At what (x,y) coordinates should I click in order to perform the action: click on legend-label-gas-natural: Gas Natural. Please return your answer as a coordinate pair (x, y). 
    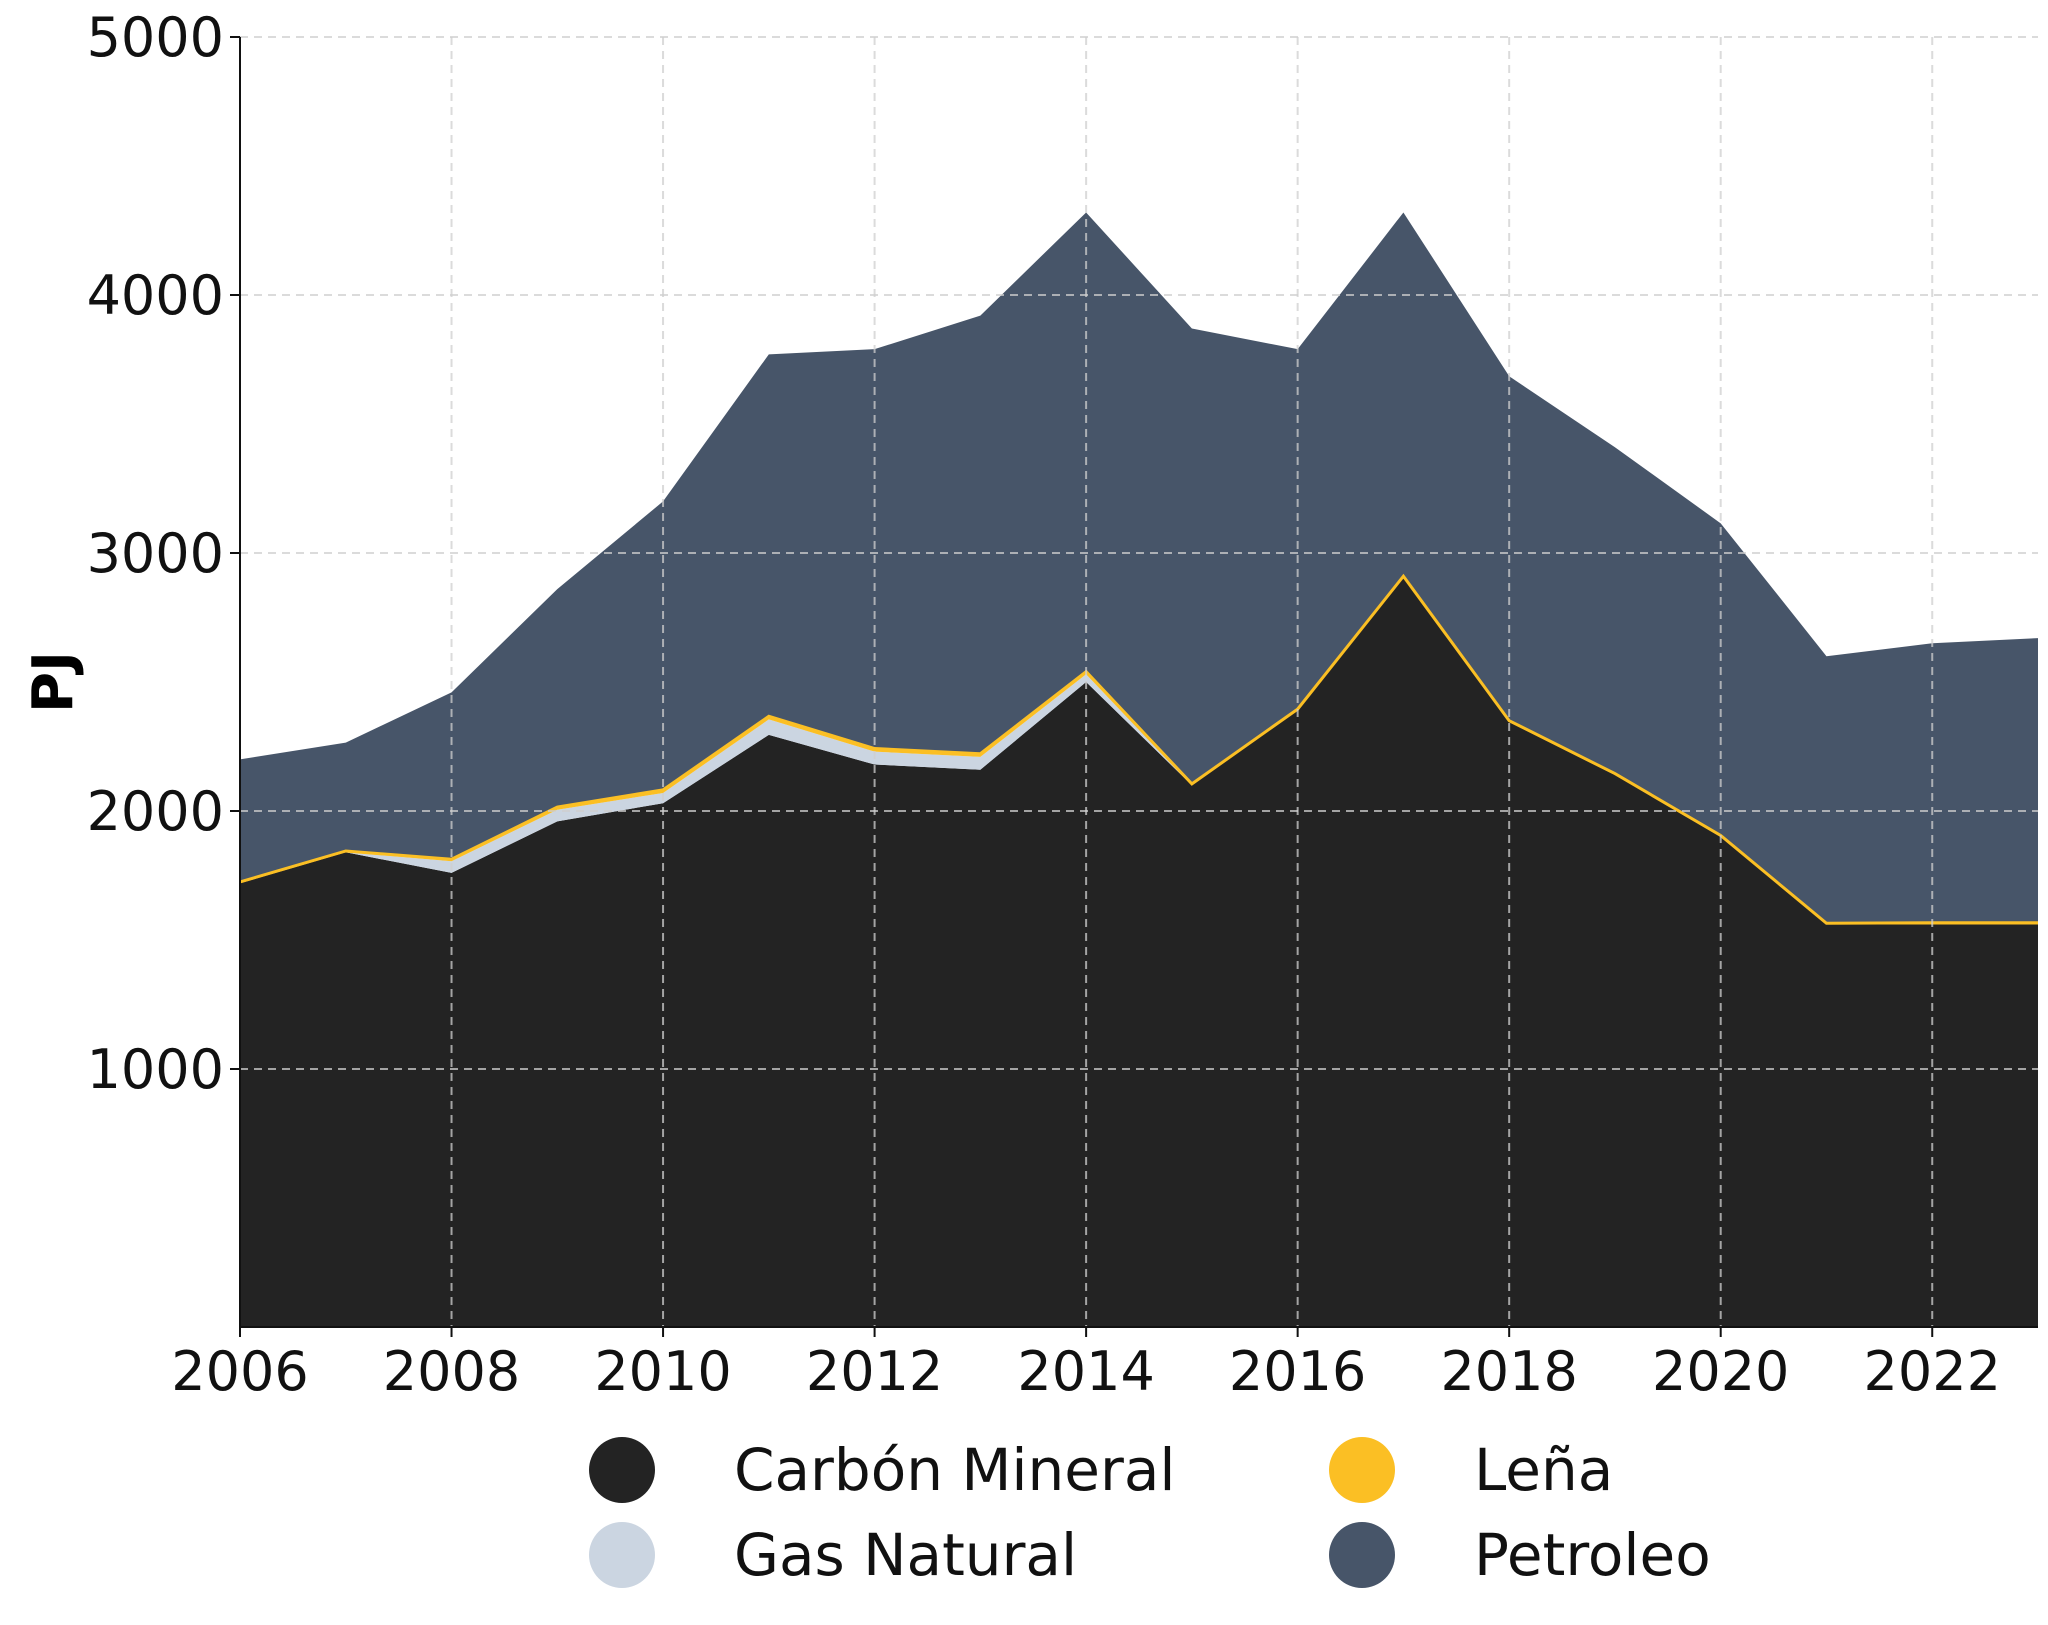
    Looking at the image, I should click on (905, 1555).